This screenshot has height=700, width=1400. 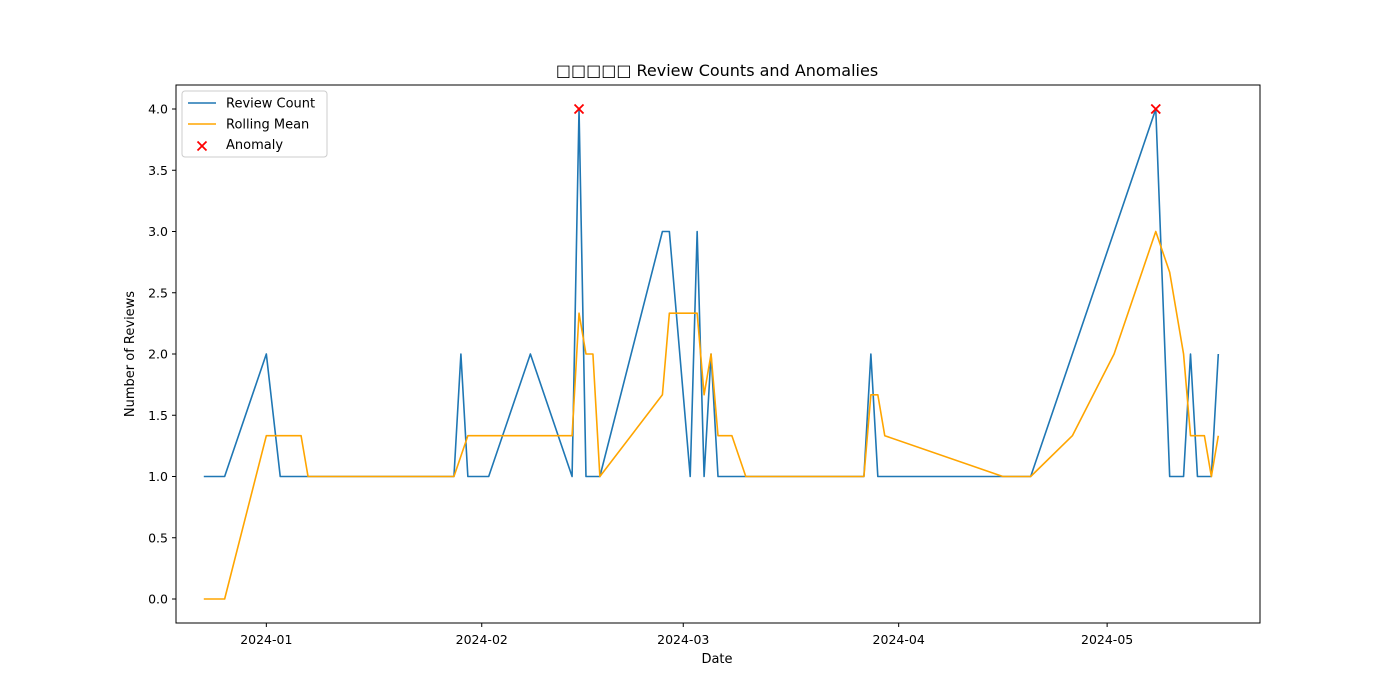 I want to click on x-tick-label: 2024-02, so click(x=482, y=639).